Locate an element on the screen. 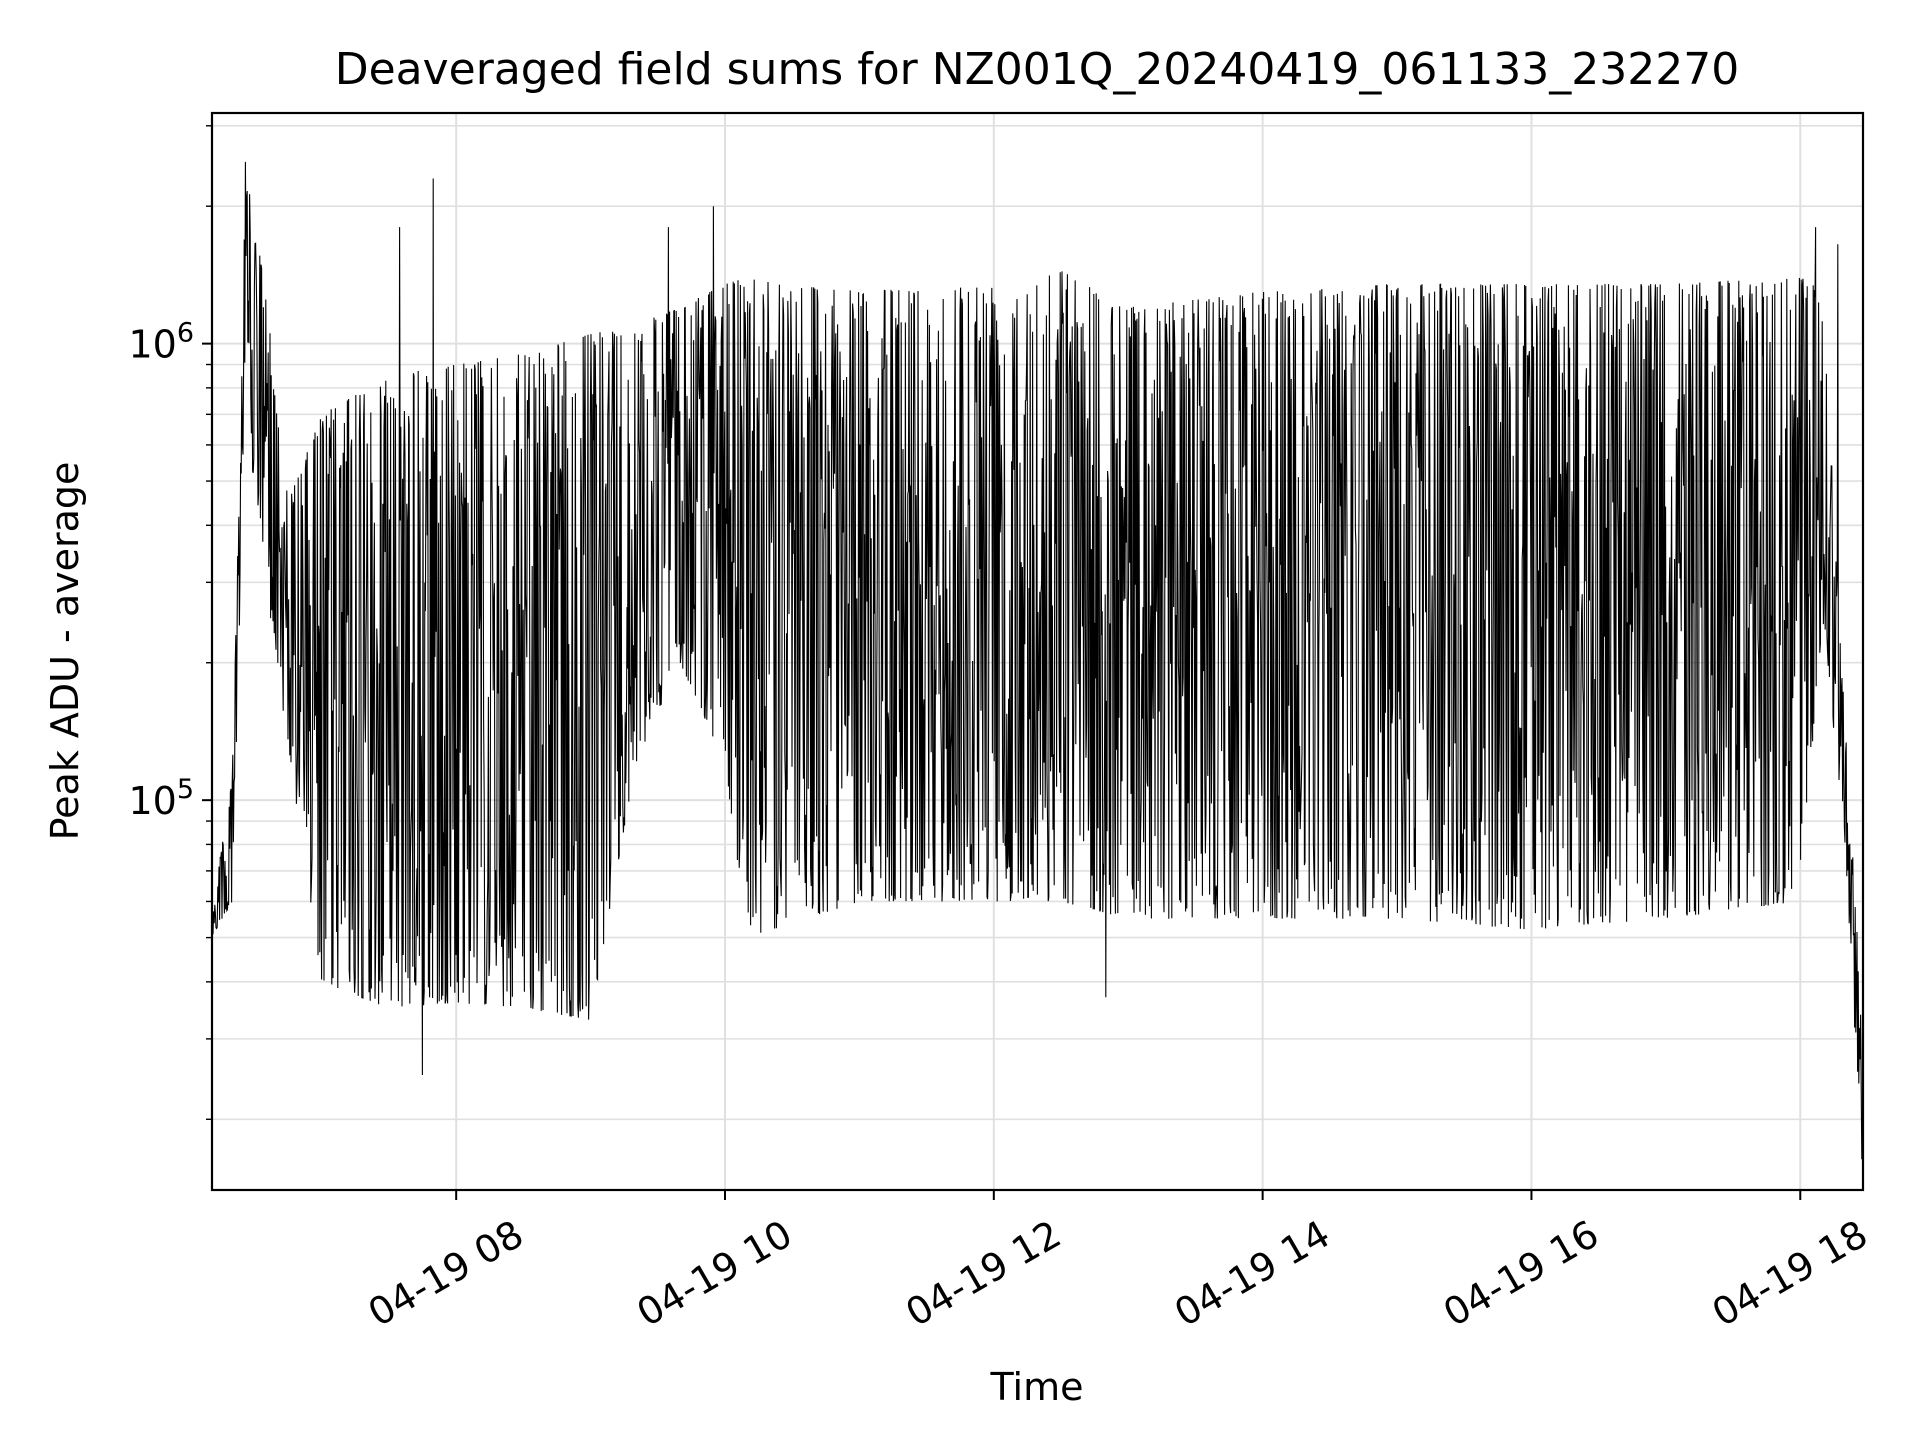 Image resolution: width=1920 pixels, height=1440 pixels. x-axis-label: Time is located at coordinates (1037, 1387).